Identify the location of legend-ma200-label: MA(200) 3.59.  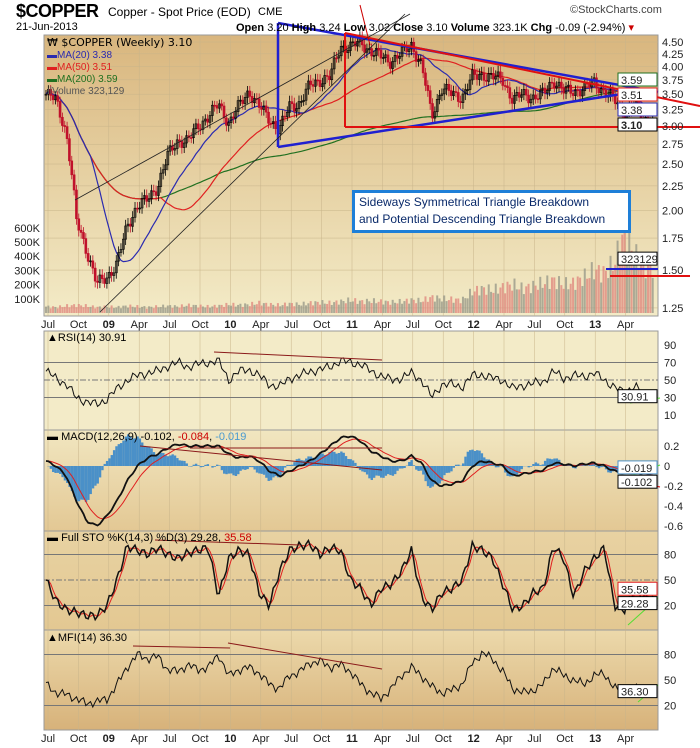
(87, 79).